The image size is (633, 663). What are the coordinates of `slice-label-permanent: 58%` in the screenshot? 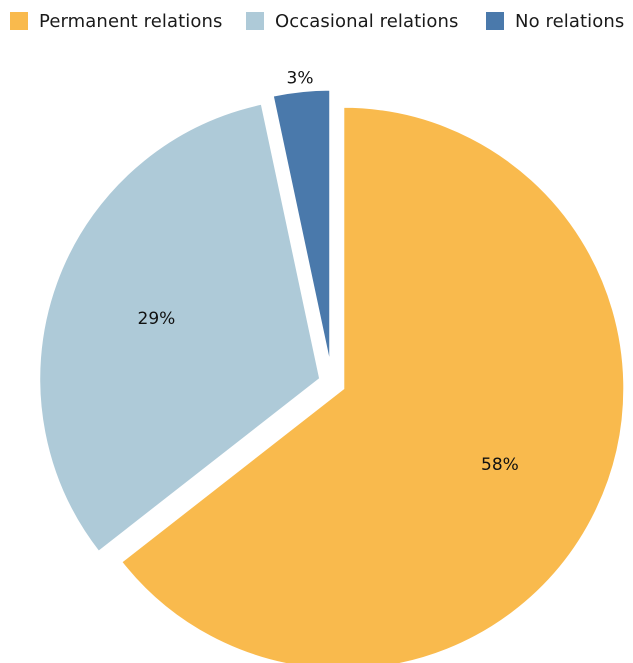 It's located at (500, 465).